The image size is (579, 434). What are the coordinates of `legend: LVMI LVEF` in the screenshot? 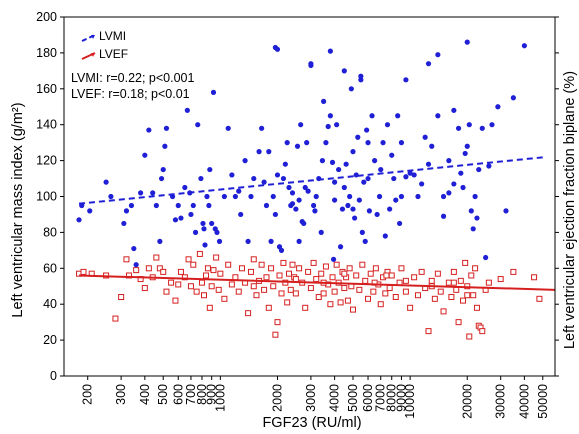 It's located at (104, 45).